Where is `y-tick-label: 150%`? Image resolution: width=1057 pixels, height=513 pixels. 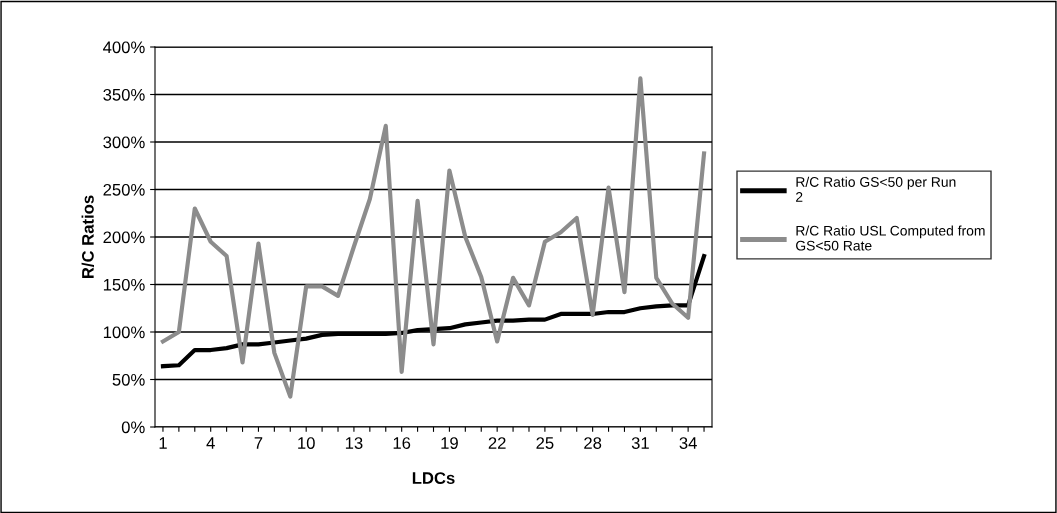
y-tick-label: 150% is located at coordinates (124, 284).